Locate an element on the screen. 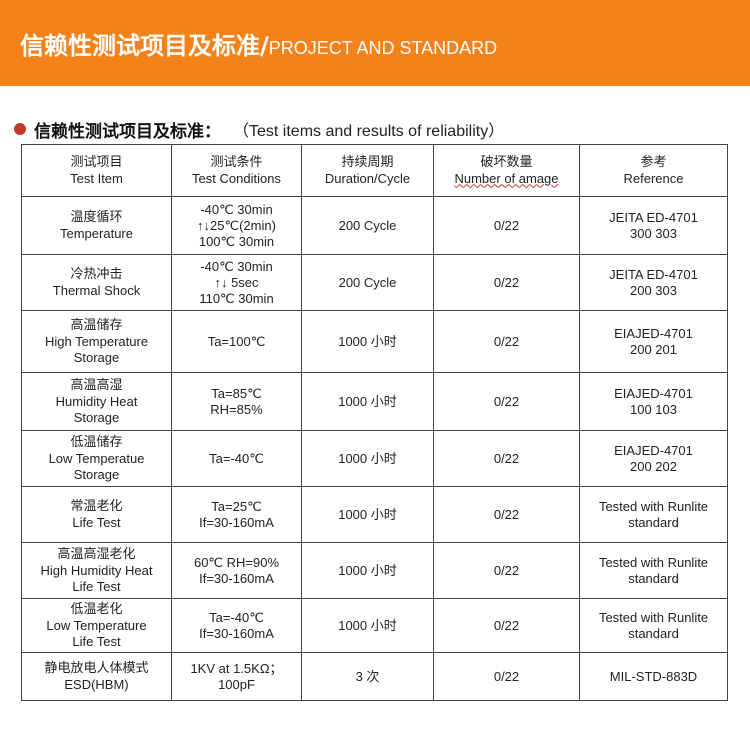 Image resolution: width=750 pixels, height=749 pixels. cell-test-item: 冷热冲击 Thermal Shock is located at coordinates (96, 282).